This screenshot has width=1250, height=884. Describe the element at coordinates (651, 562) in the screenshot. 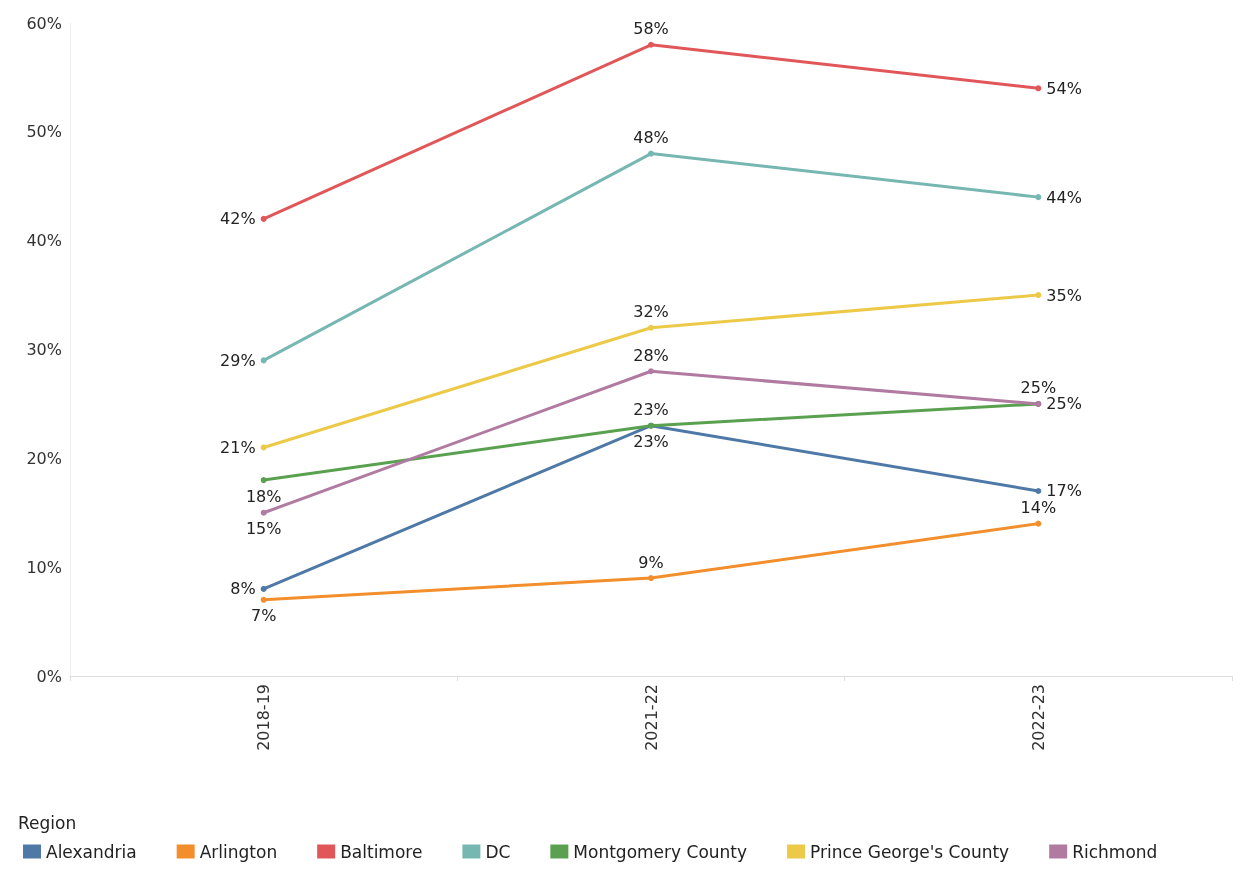

I see `data-label: 9%` at that location.